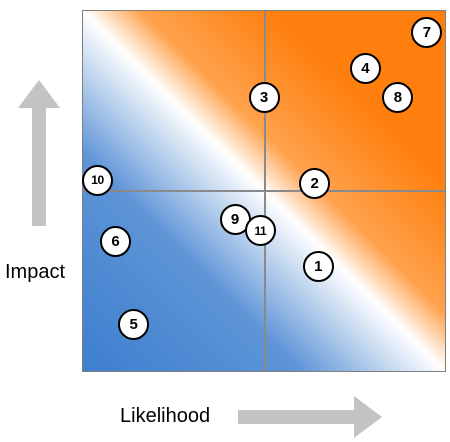 The image size is (450, 442). Describe the element at coordinates (365, 69) in the screenshot. I see `risk-marker-4: 4` at that location.